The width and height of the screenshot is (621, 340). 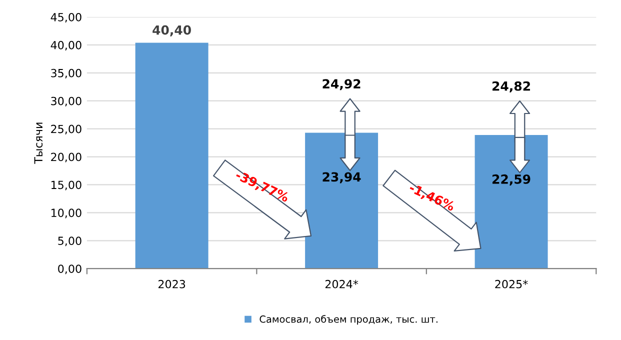 I want to click on bar, so click(x=171, y=155).